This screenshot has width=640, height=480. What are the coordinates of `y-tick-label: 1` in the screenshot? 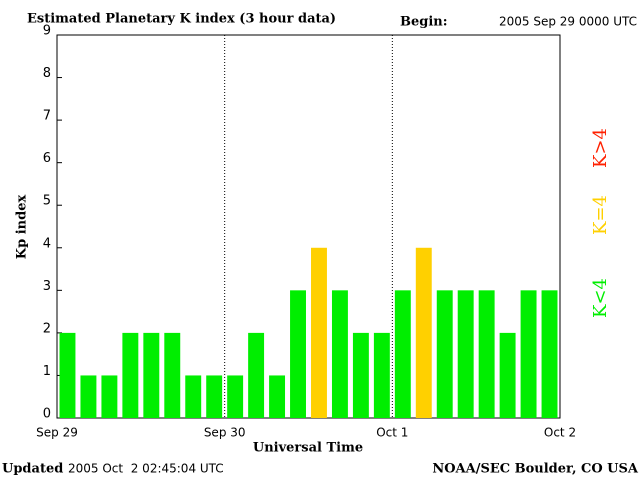 It's located at (47, 371).